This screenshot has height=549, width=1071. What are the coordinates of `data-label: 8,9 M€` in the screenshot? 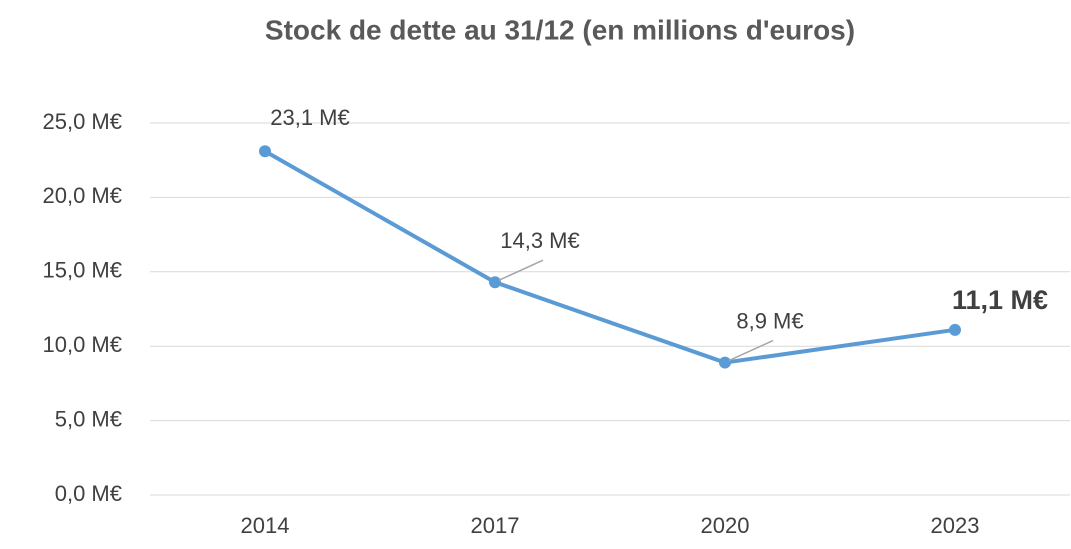 It's located at (769, 320).